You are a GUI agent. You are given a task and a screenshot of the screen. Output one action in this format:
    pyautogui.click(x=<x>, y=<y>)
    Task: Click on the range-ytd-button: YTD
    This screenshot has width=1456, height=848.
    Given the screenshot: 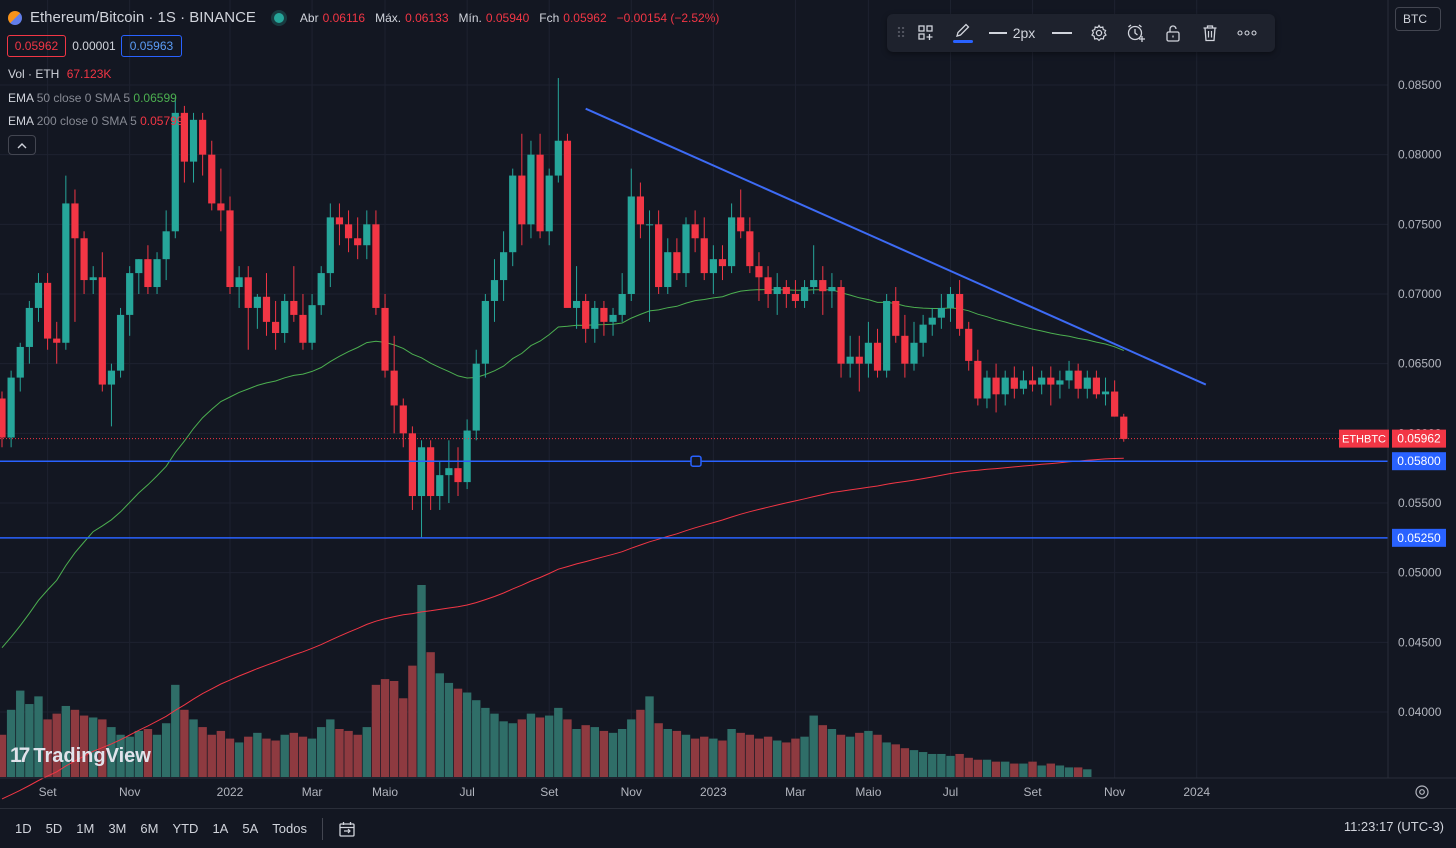 What is the action you would take?
    pyautogui.click(x=185, y=828)
    